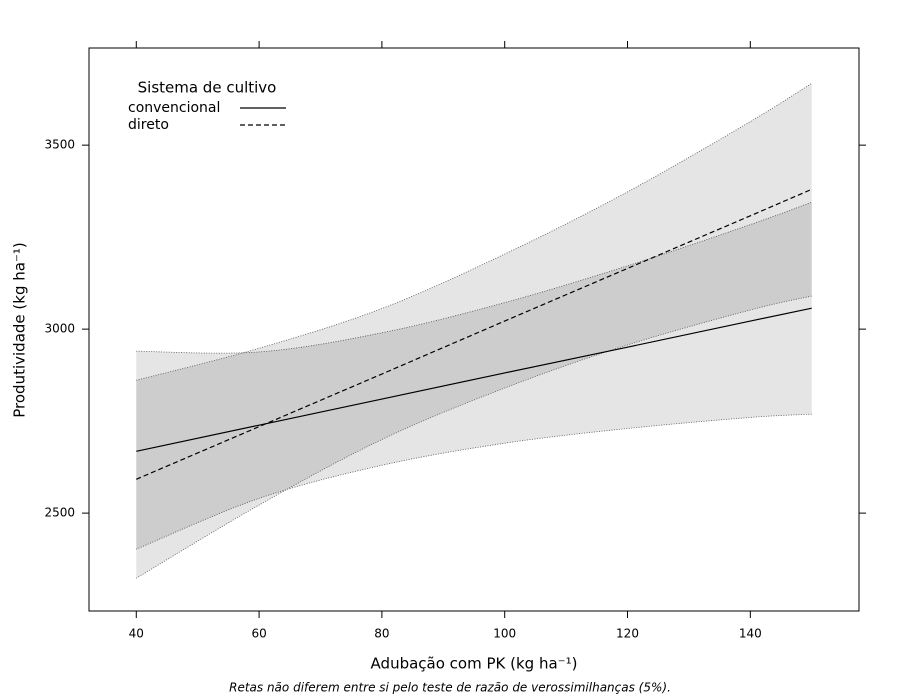  I want to click on x-tick-label: 120, so click(627, 634).